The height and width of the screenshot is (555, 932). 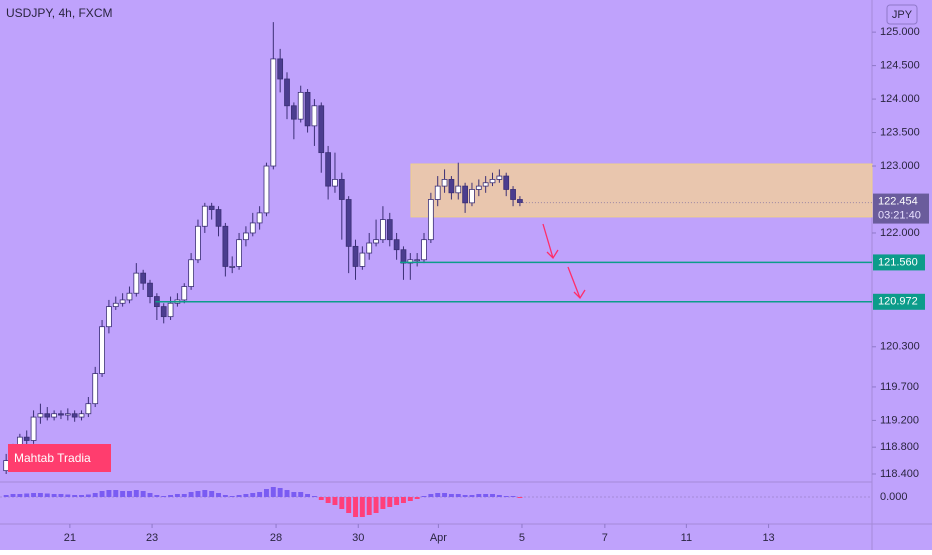 I want to click on currency-box, so click(x=902, y=14).